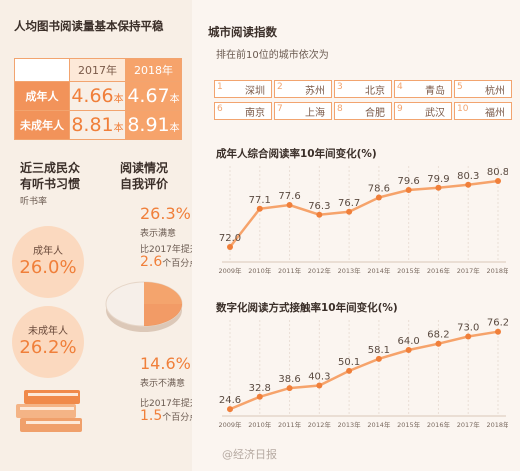  What do you see at coordinates (379, 270) in the screenshot?
I see `x-tick-label: 2014年` at bounding box center [379, 270].